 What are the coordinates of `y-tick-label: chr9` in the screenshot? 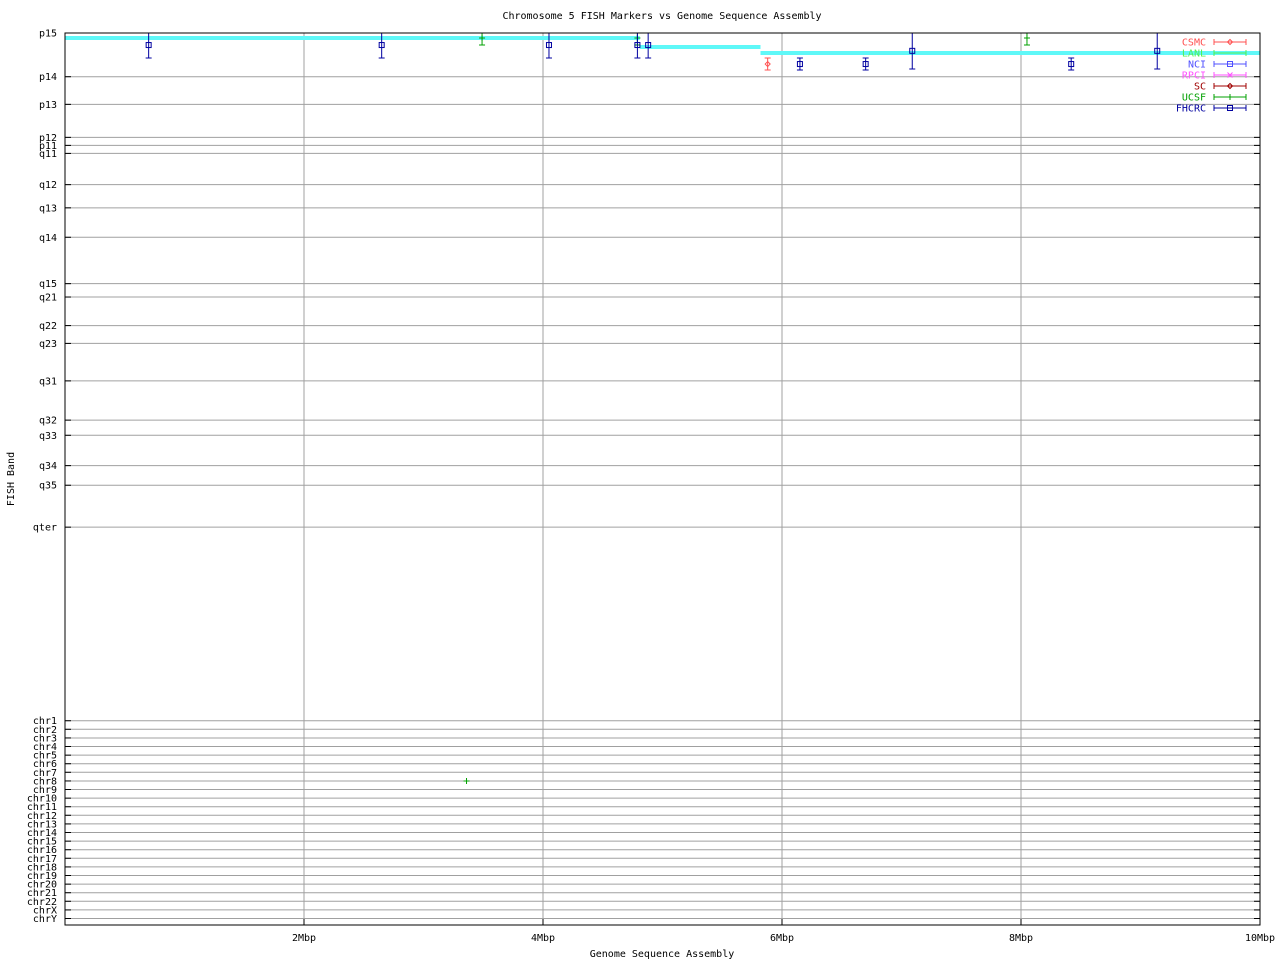 It's located at (45, 790).